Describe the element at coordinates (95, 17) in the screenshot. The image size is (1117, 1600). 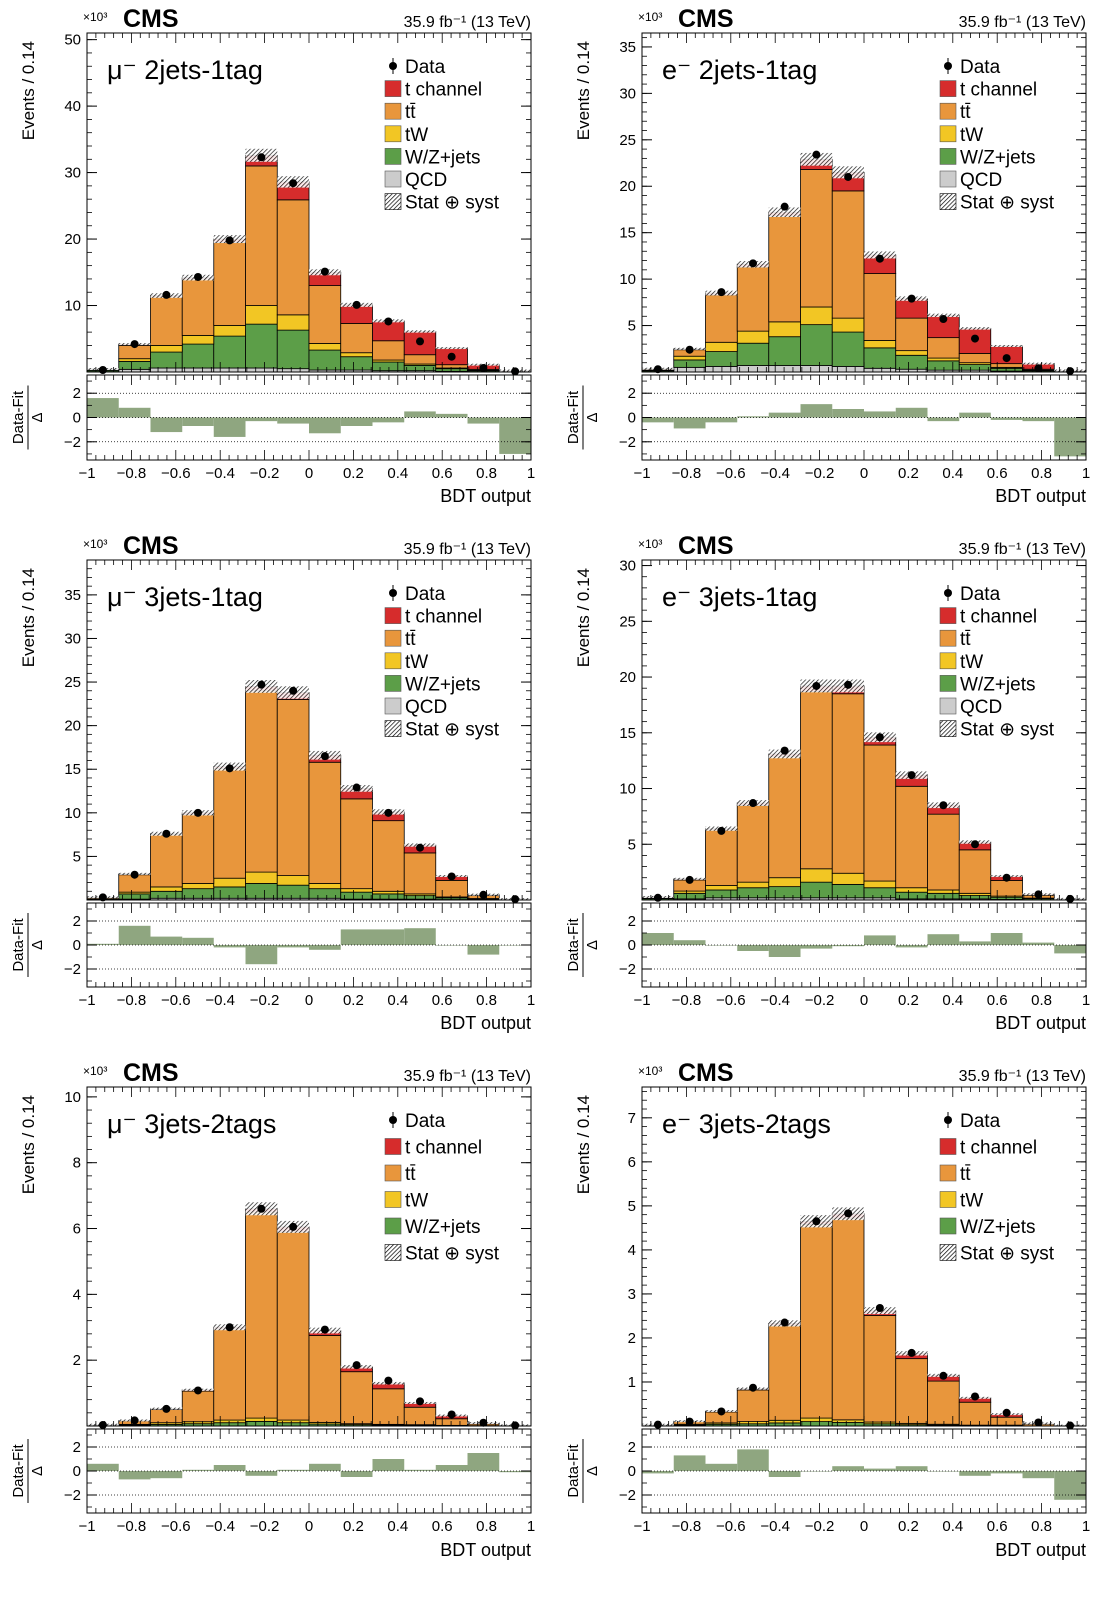
I see `y-exponent: ×10³` at that location.